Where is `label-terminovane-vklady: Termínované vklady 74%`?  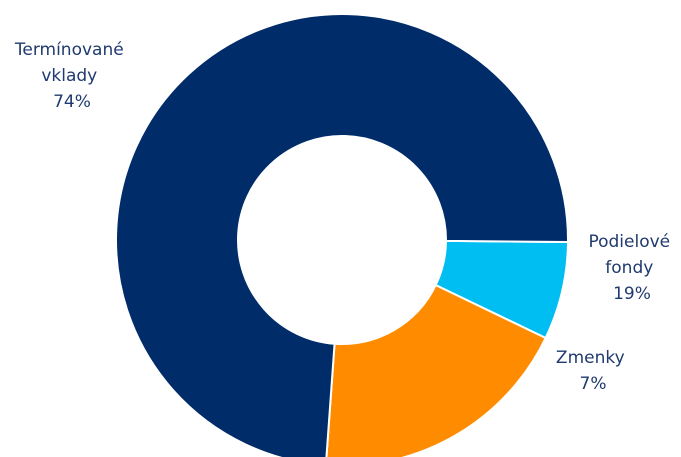 label-terminovane-vklady: Termínované vklady 74% is located at coordinates (71, 76).